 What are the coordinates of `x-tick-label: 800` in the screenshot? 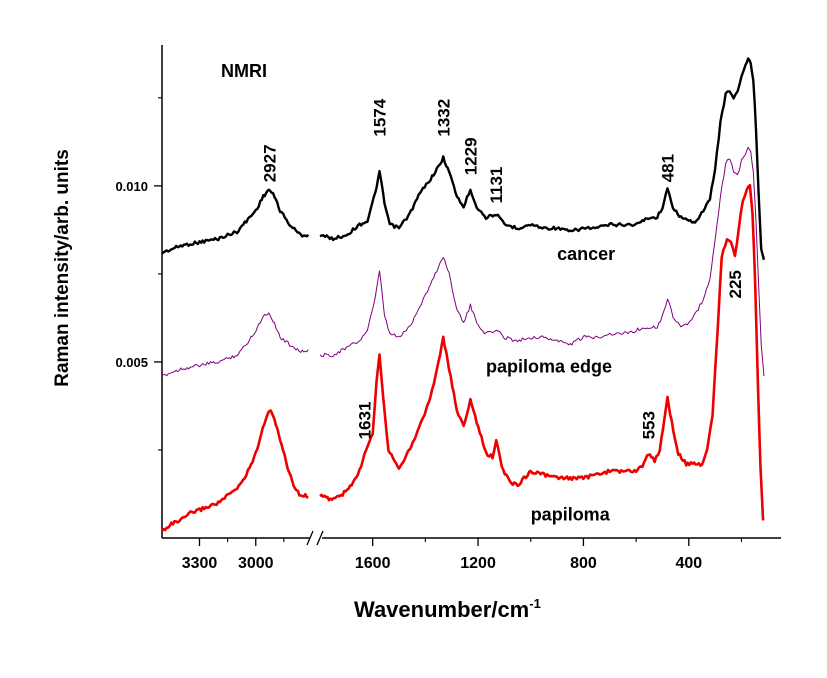 It's located at (583, 563).